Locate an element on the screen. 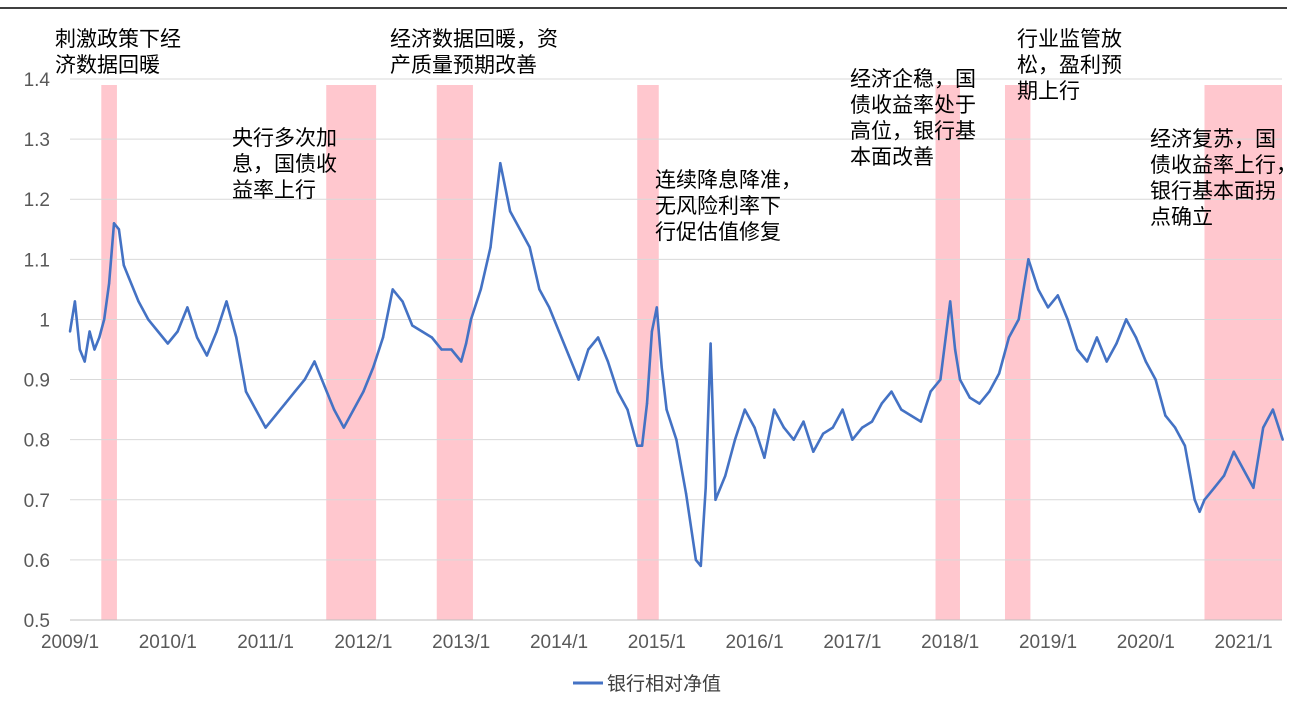 The image size is (1299, 705). y-tick-label-0.8: 0.8 is located at coordinates (37, 441).